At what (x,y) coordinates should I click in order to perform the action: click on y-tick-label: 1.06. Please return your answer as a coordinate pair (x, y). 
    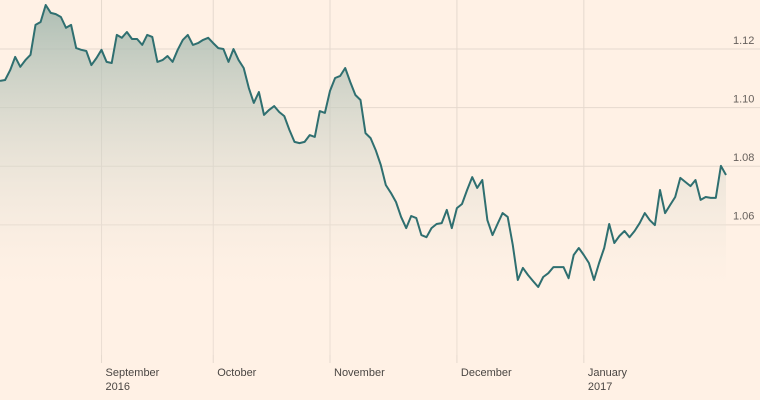
    Looking at the image, I should click on (743, 217).